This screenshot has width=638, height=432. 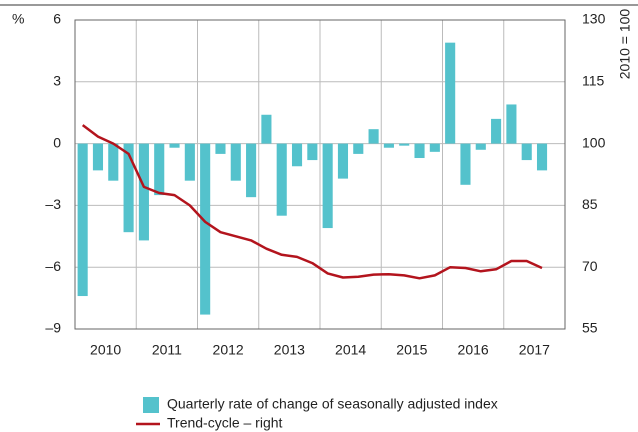 What do you see at coordinates (590, 266) in the screenshot?
I see `y2-tick-label: 70` at bounding box center [590, 266].